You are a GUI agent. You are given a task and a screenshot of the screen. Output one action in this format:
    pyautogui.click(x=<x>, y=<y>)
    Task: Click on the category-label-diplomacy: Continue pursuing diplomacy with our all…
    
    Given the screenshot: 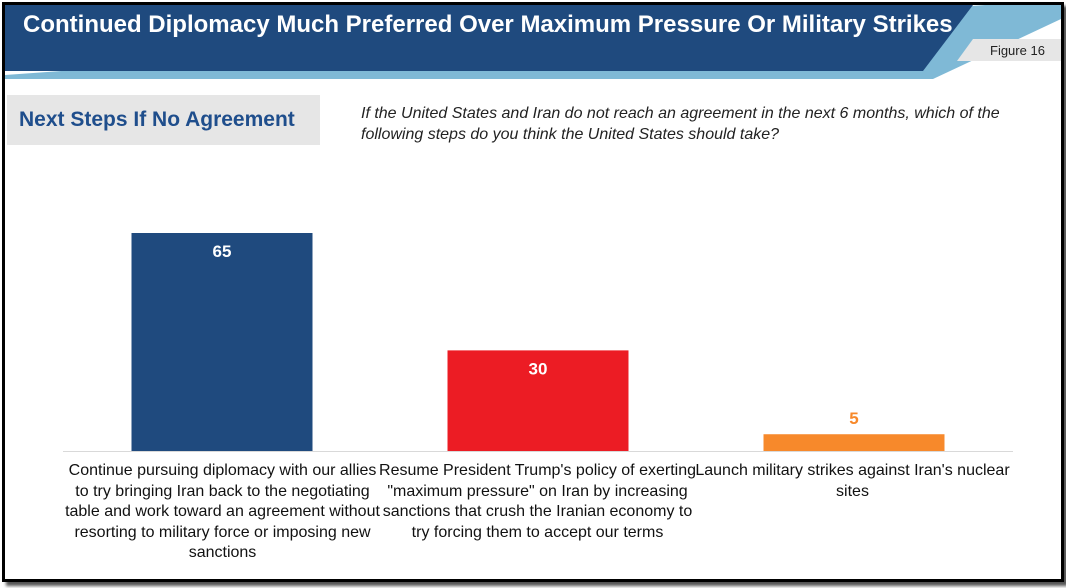 What is the action you would take?
    pyautogui.click(x=222, y=511)
    